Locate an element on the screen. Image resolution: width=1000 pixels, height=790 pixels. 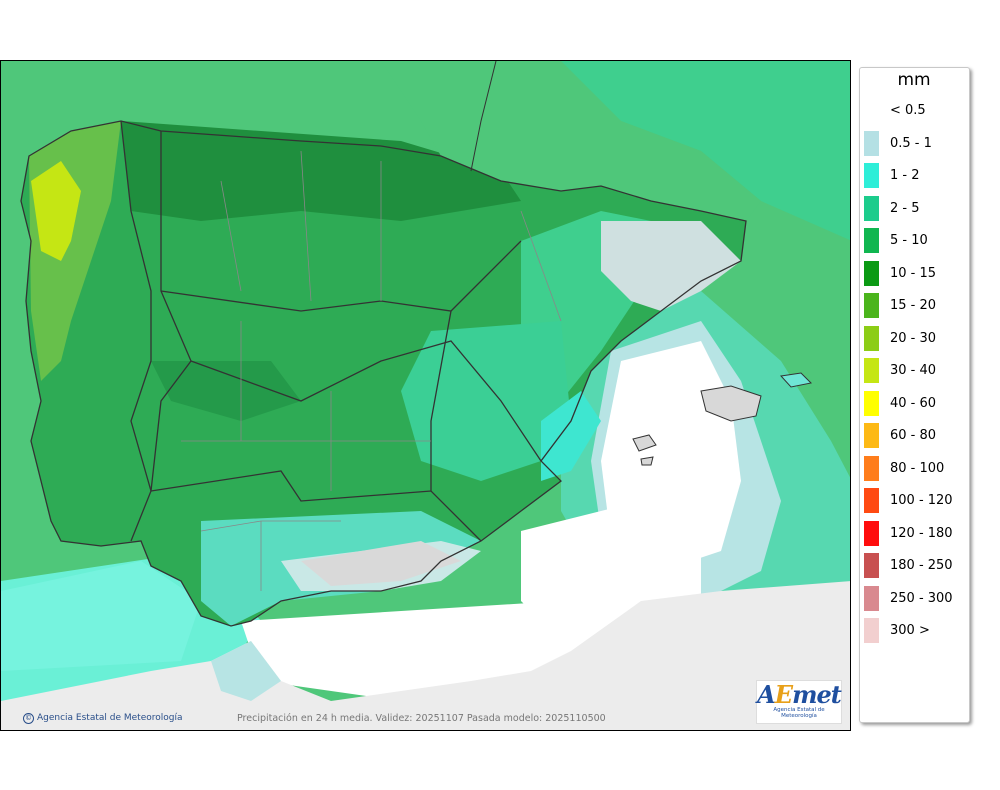
border-east is located at coordinates (441, 400).